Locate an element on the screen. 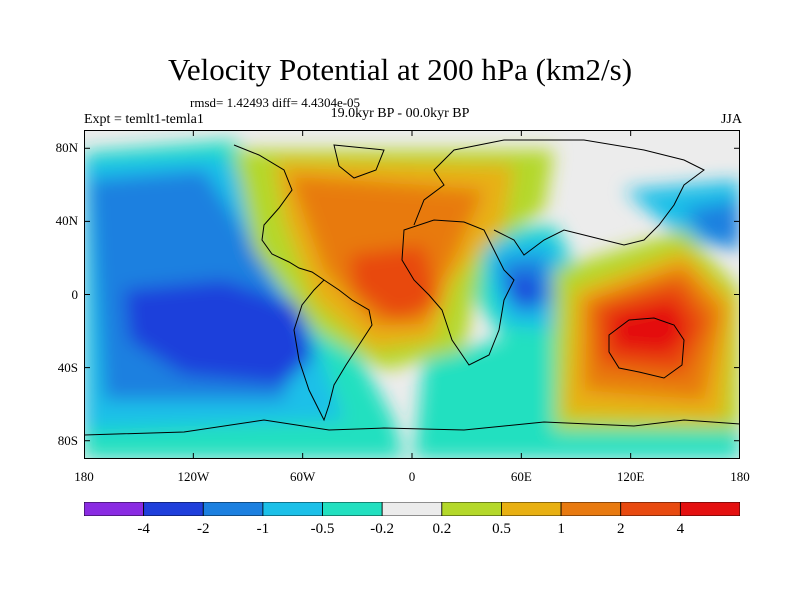  coastline-south-america is located at coordinates (333, 350).